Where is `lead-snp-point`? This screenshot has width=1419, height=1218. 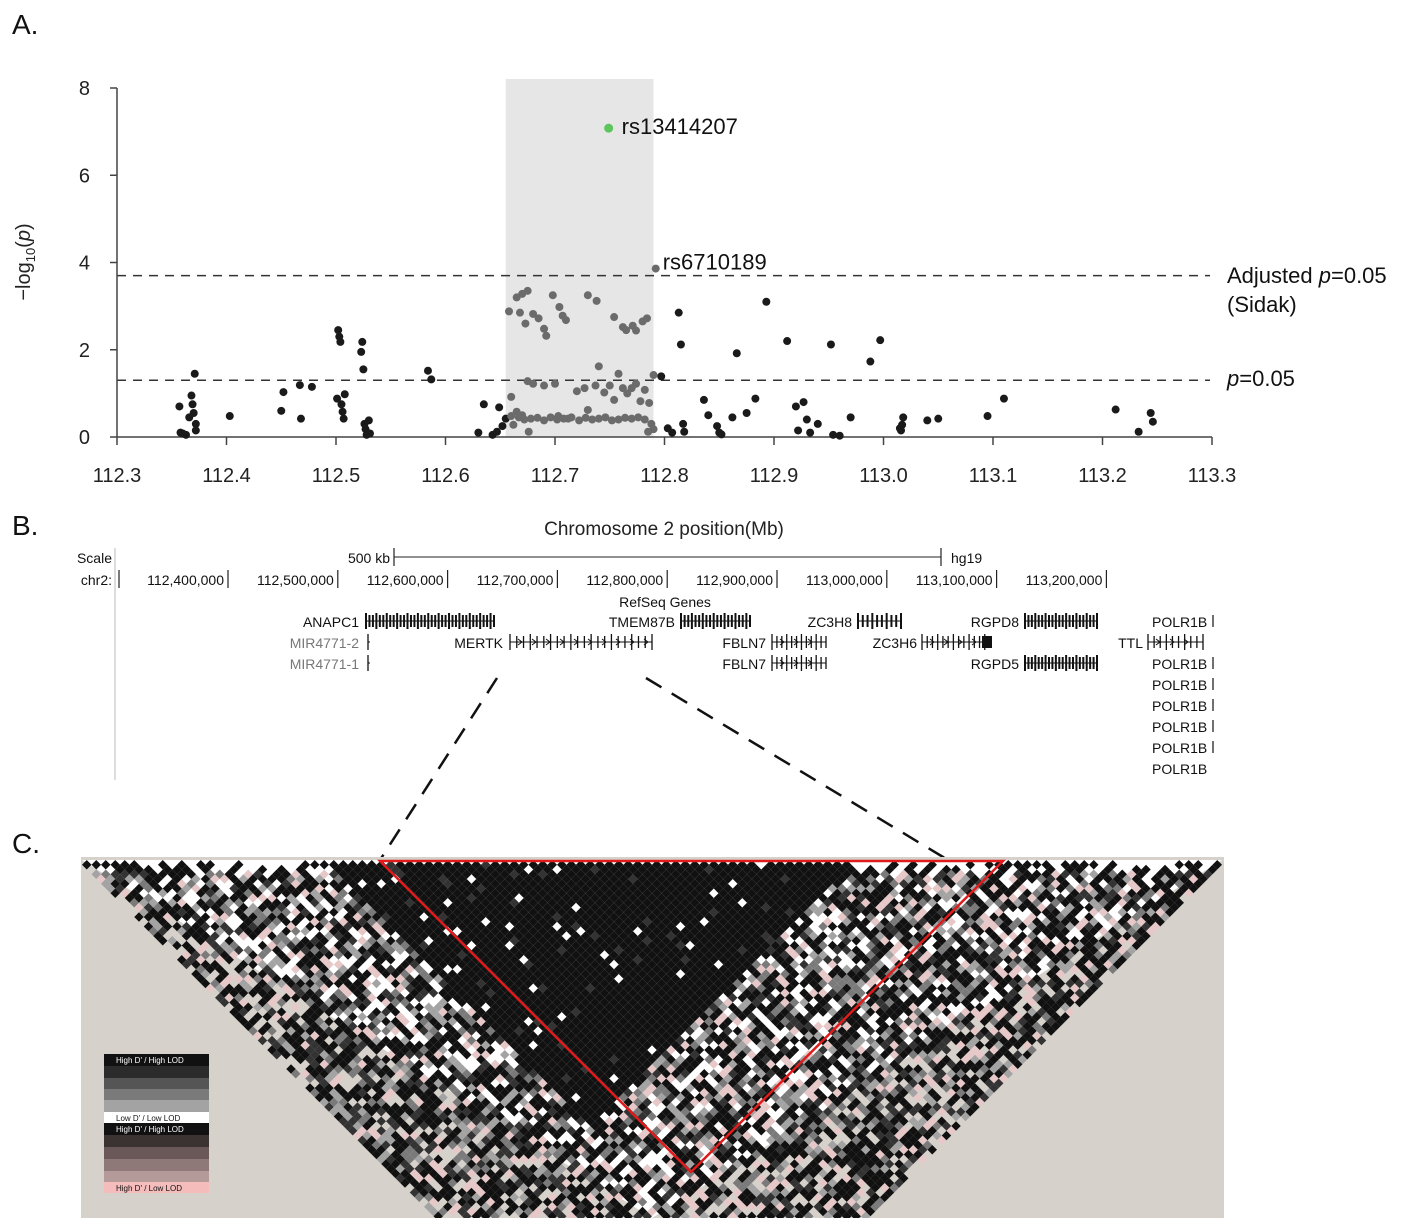 lead-snp-point is located at coordinates (609, 128).